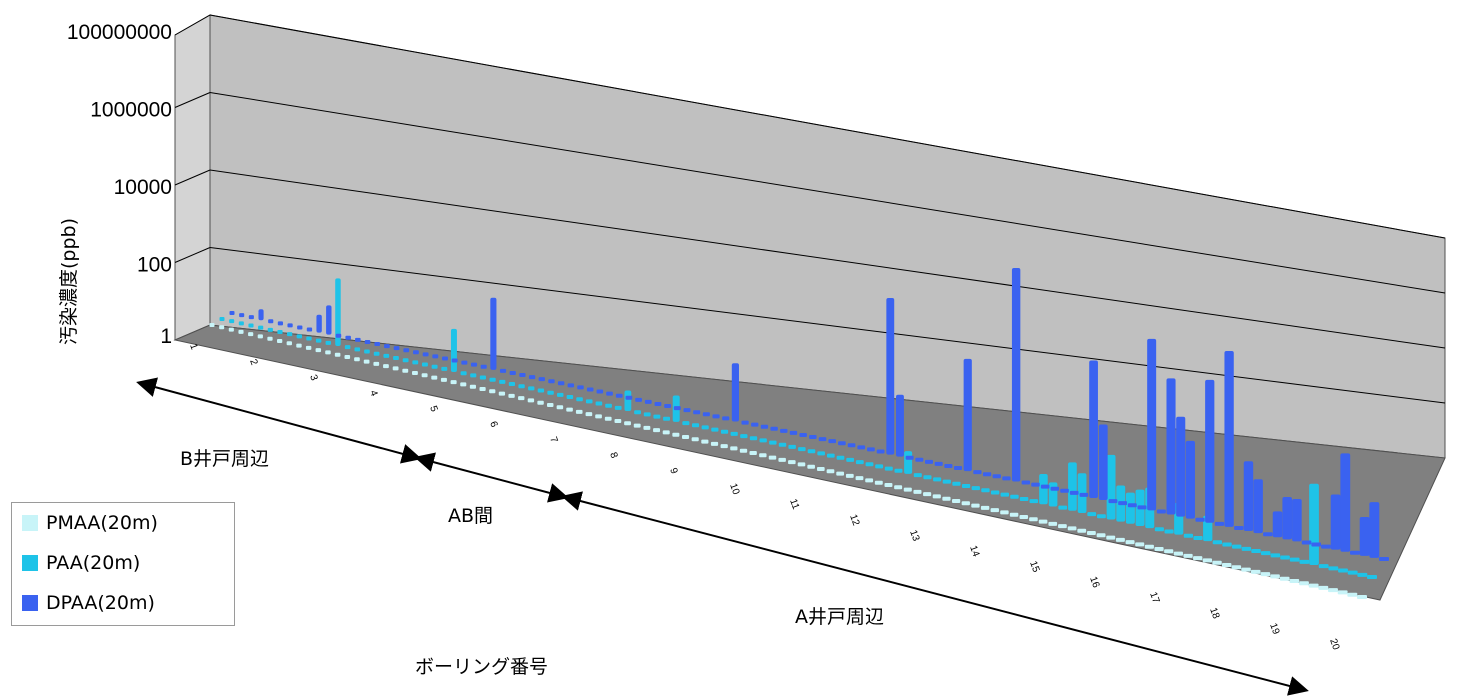 The height and width of the screenshot is (699, 1459). I want to click on region-arrow-ab, so click(491, 477).